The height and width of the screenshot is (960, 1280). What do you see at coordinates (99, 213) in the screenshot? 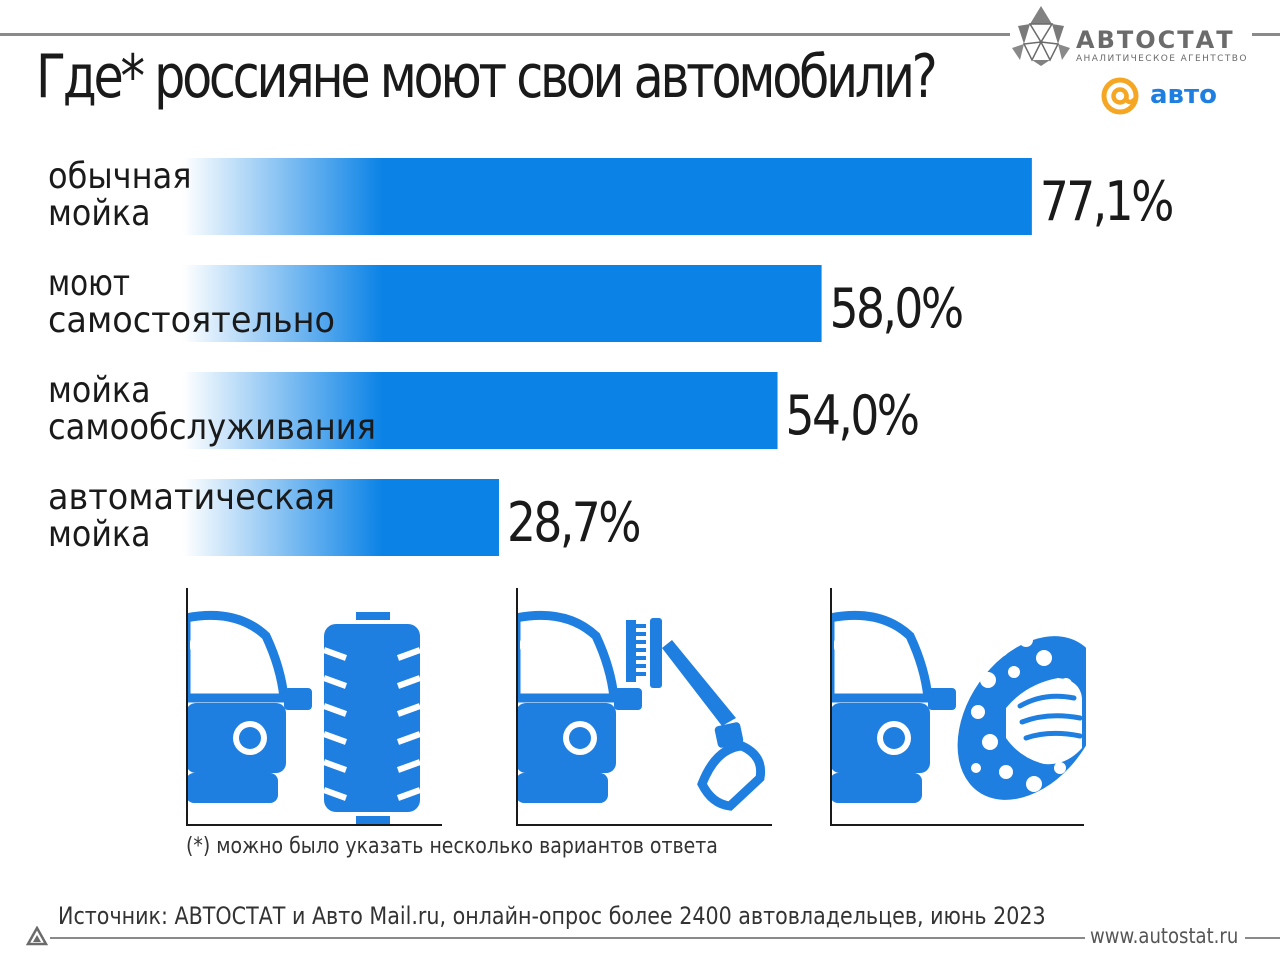
I see `category-label-1-line-2: мойка` at bounding box center [99, 213].